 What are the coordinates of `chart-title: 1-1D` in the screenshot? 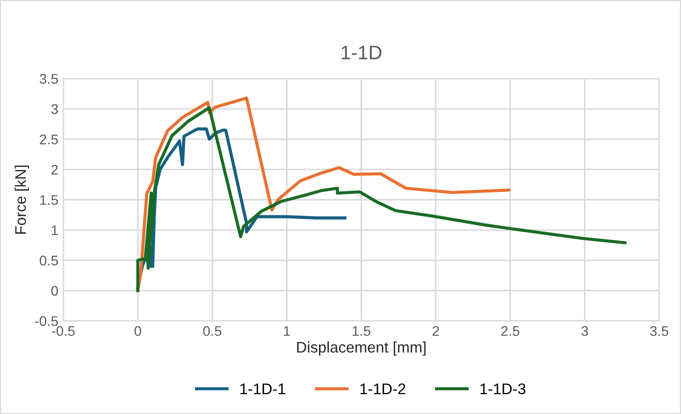 It's located at (362, 53).